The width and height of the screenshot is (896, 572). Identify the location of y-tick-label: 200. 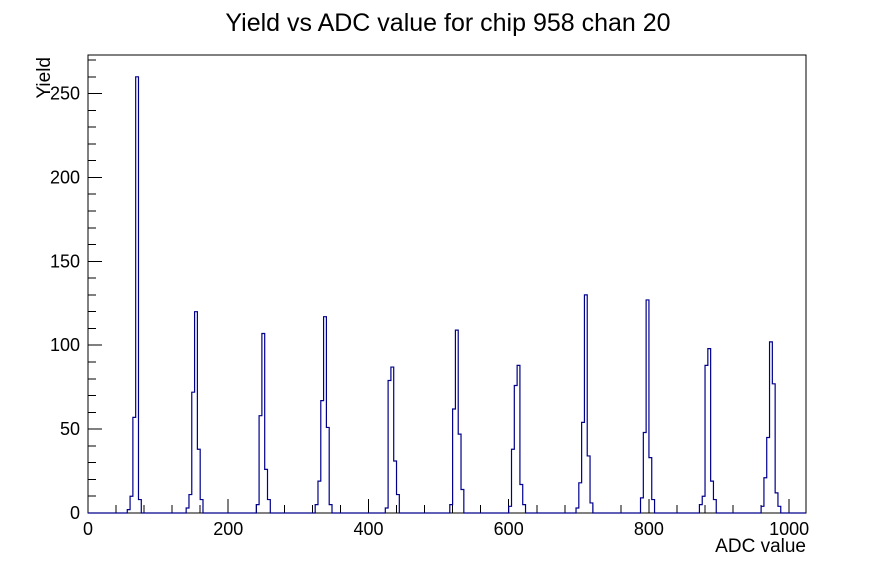
(65, 177).